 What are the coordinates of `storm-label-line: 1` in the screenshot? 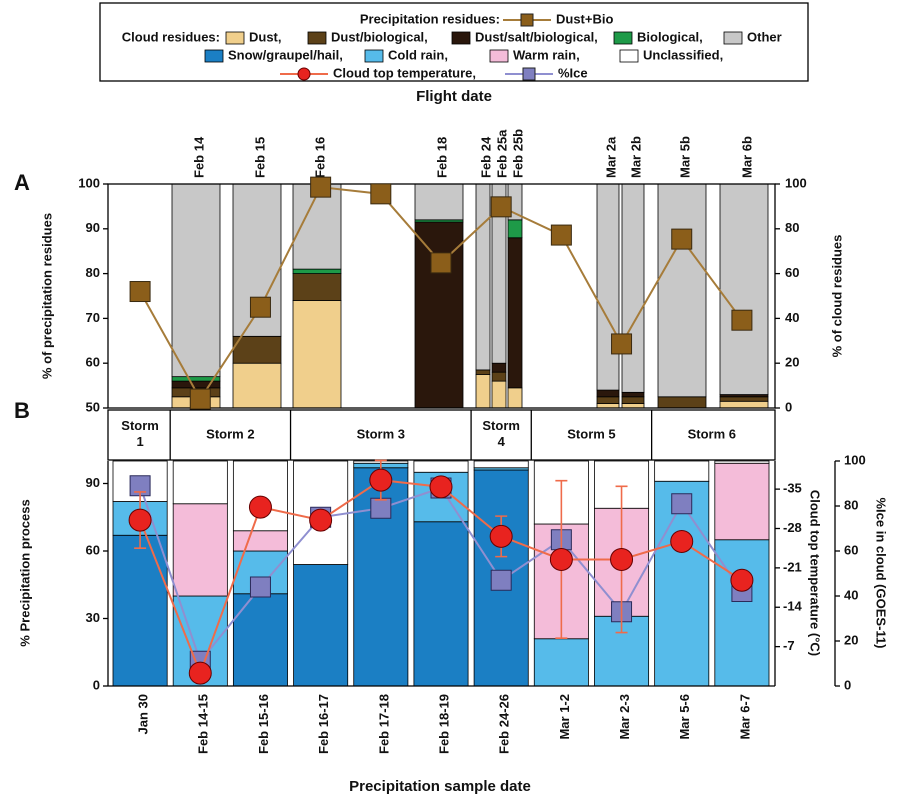 It's located at (139, 441).